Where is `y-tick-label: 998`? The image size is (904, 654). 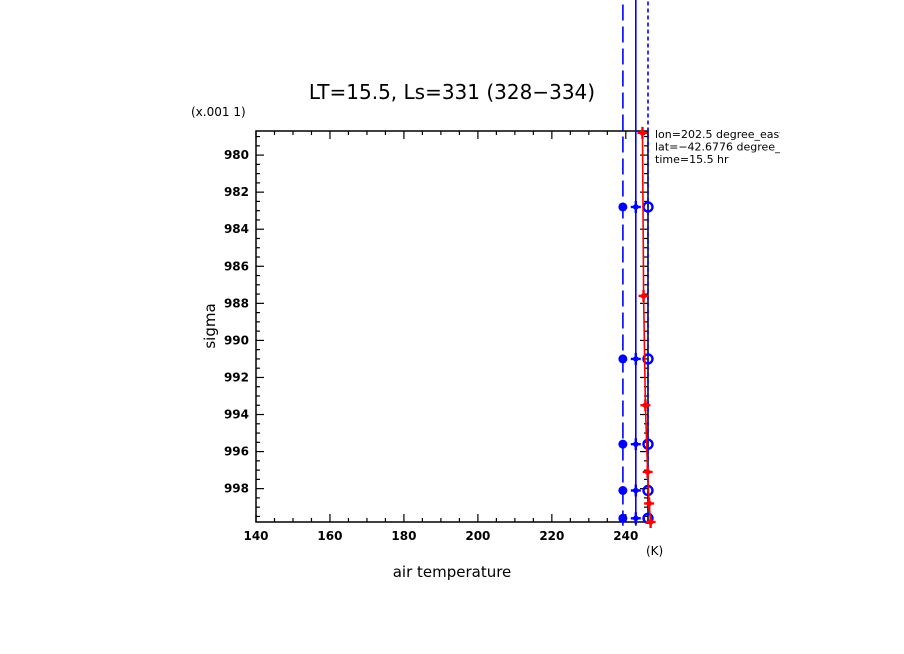
y-tick-label: 998 is located at coordinates (236, 489).